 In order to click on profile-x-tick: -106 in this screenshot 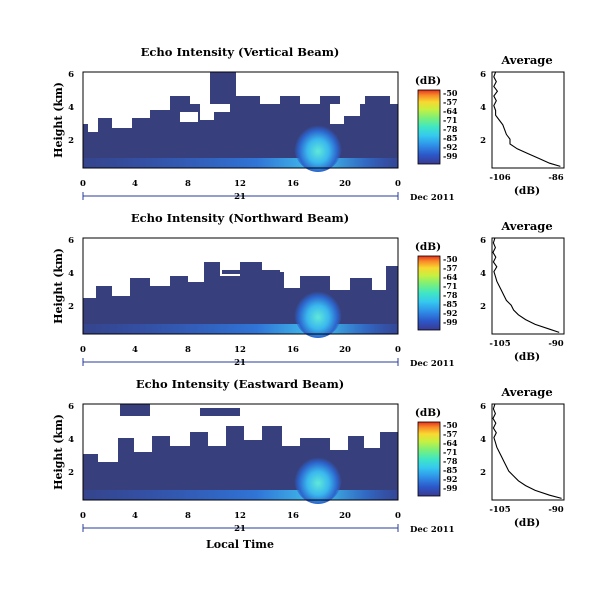, I will do `click(499, 178)`.